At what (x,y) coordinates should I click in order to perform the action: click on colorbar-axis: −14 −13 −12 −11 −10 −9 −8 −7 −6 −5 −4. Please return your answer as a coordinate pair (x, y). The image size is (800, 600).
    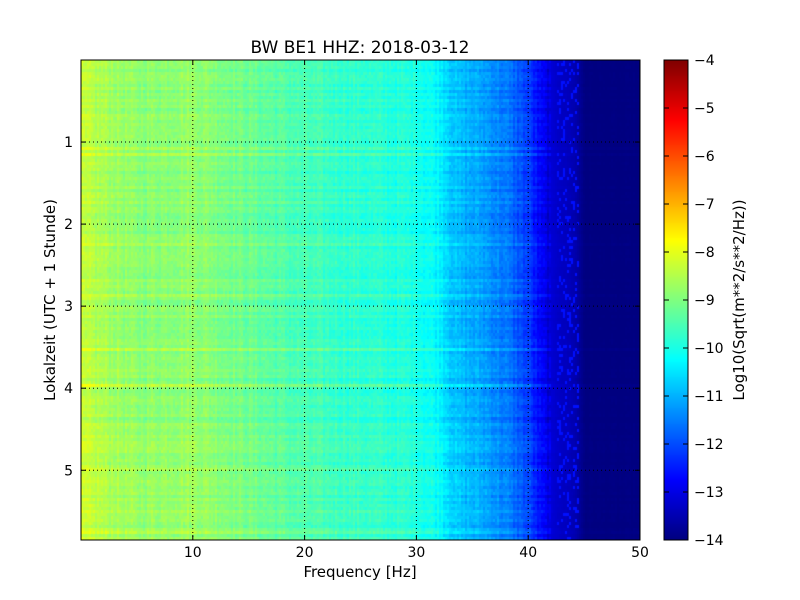
    Looking at the image, I should click on (694, 301).